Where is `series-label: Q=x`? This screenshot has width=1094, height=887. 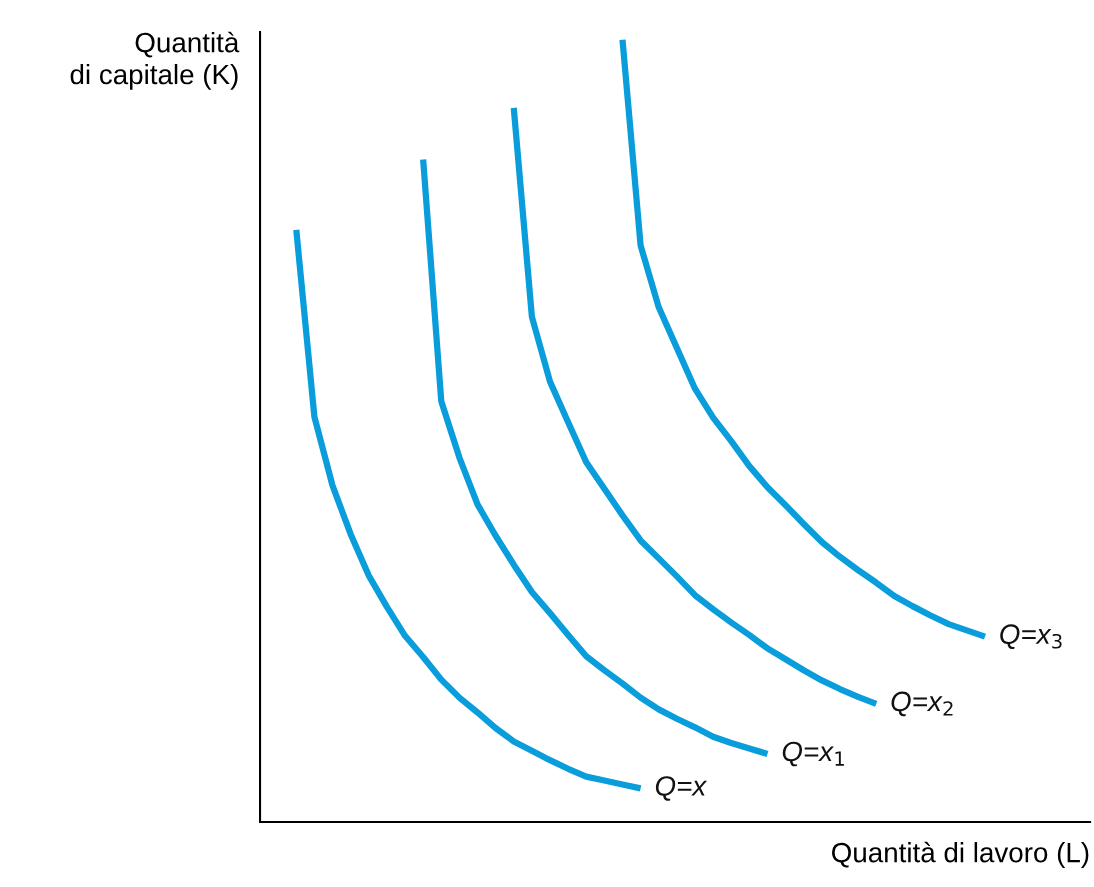 series-label: Q=x is located at coordinates (681, 788).